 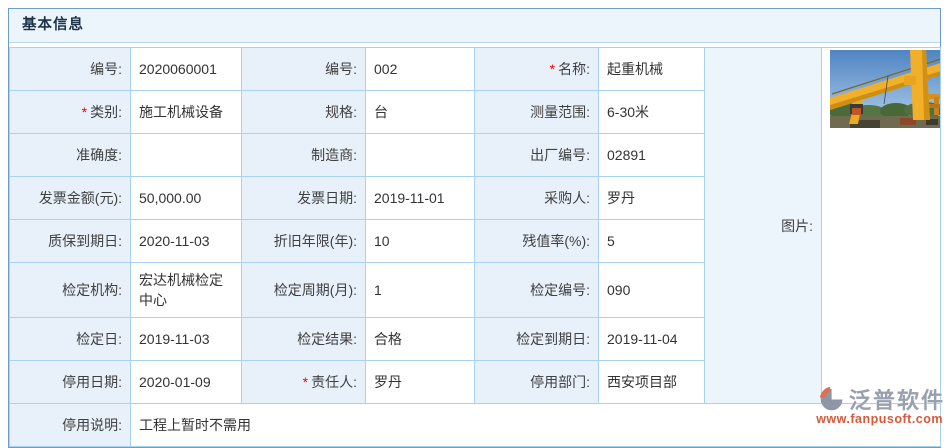 What do you see at coordinates (70, 112) in the screenshot?
I see `field-label: * 类别:` at bounding box center [70, 112].